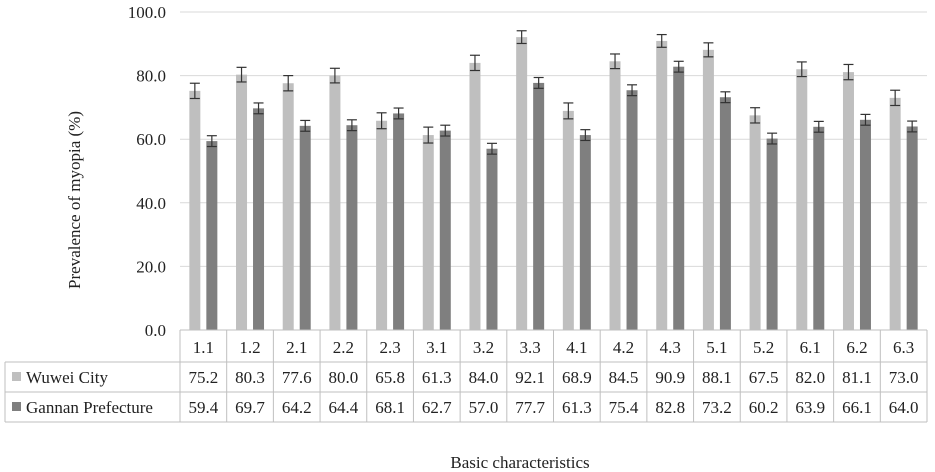 The width and height of the screenshot is (935, 472). Describe the element at coordinates (151, 203) in the screenshot. I see `y-tick-label: 40.0` at that location.